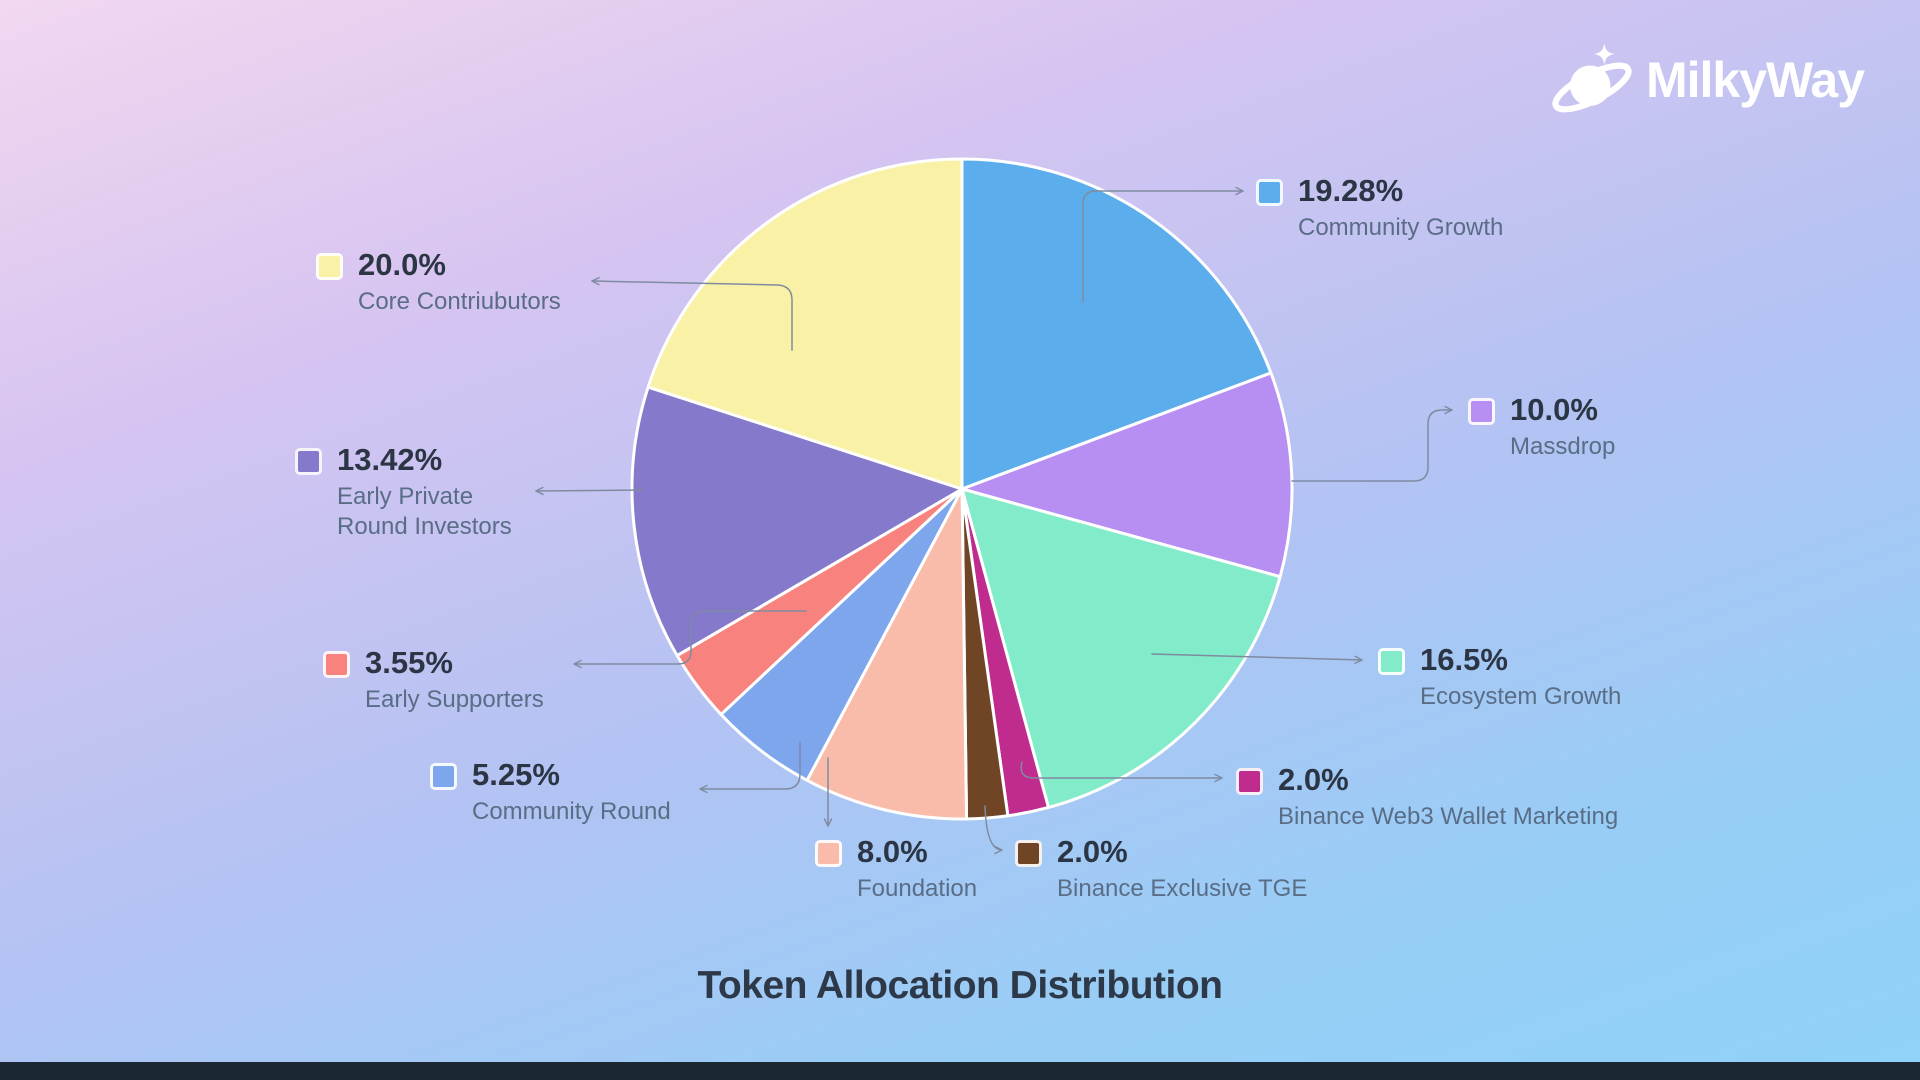 The width and height of the screenshot is (1920, 1080). Describe the element at coordinates (1269, 192) in the screenshot. I see `legend-swatch-community-growth` at that location.